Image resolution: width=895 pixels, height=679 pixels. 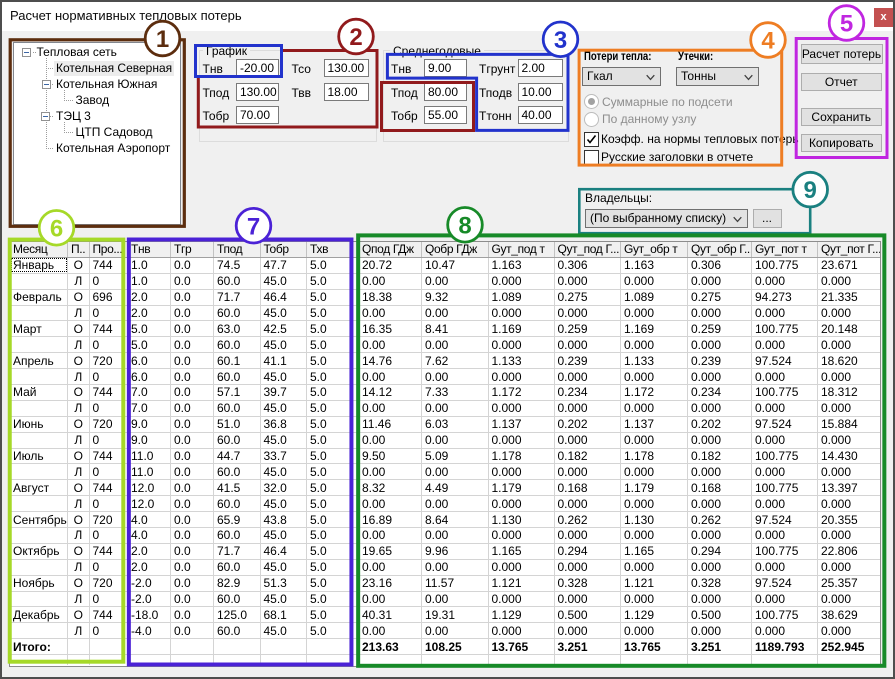 I want to click on svg-text: 8, so click(x=464, y=225).